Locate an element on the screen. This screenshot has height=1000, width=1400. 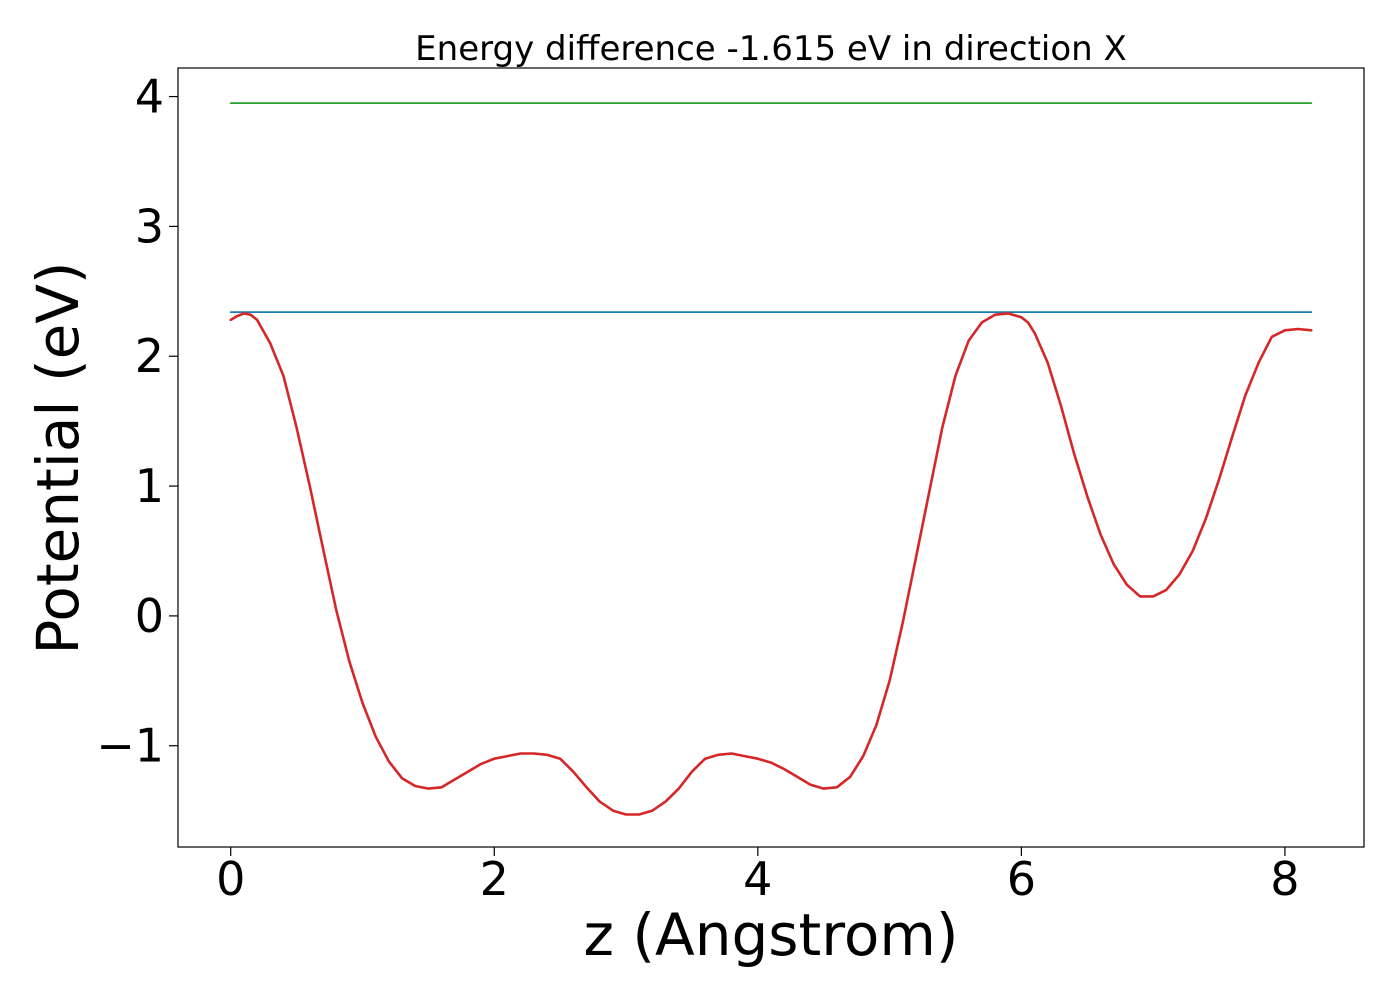
x-tick-label: 8 is located at coordinates (1284, 879).